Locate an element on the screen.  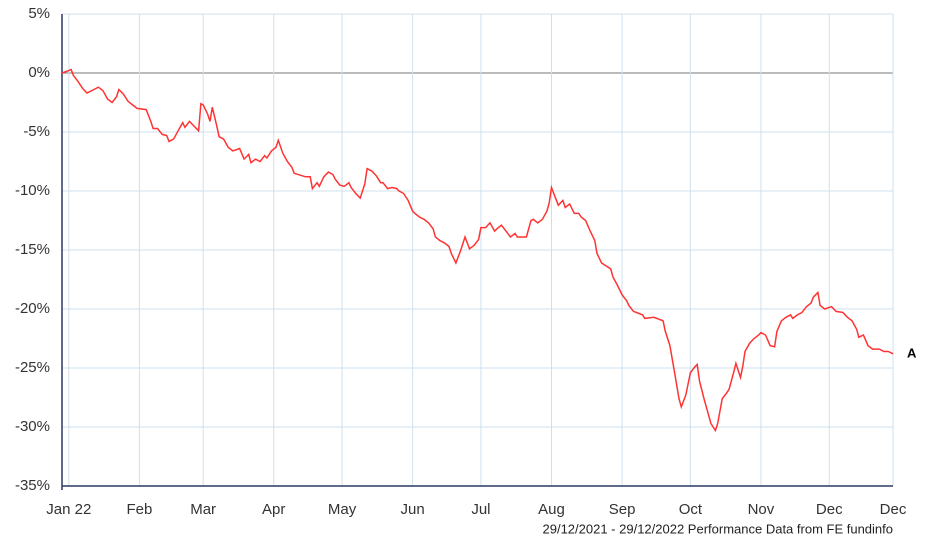
y-tick-label: -20% is located at coordinates (32, 308).